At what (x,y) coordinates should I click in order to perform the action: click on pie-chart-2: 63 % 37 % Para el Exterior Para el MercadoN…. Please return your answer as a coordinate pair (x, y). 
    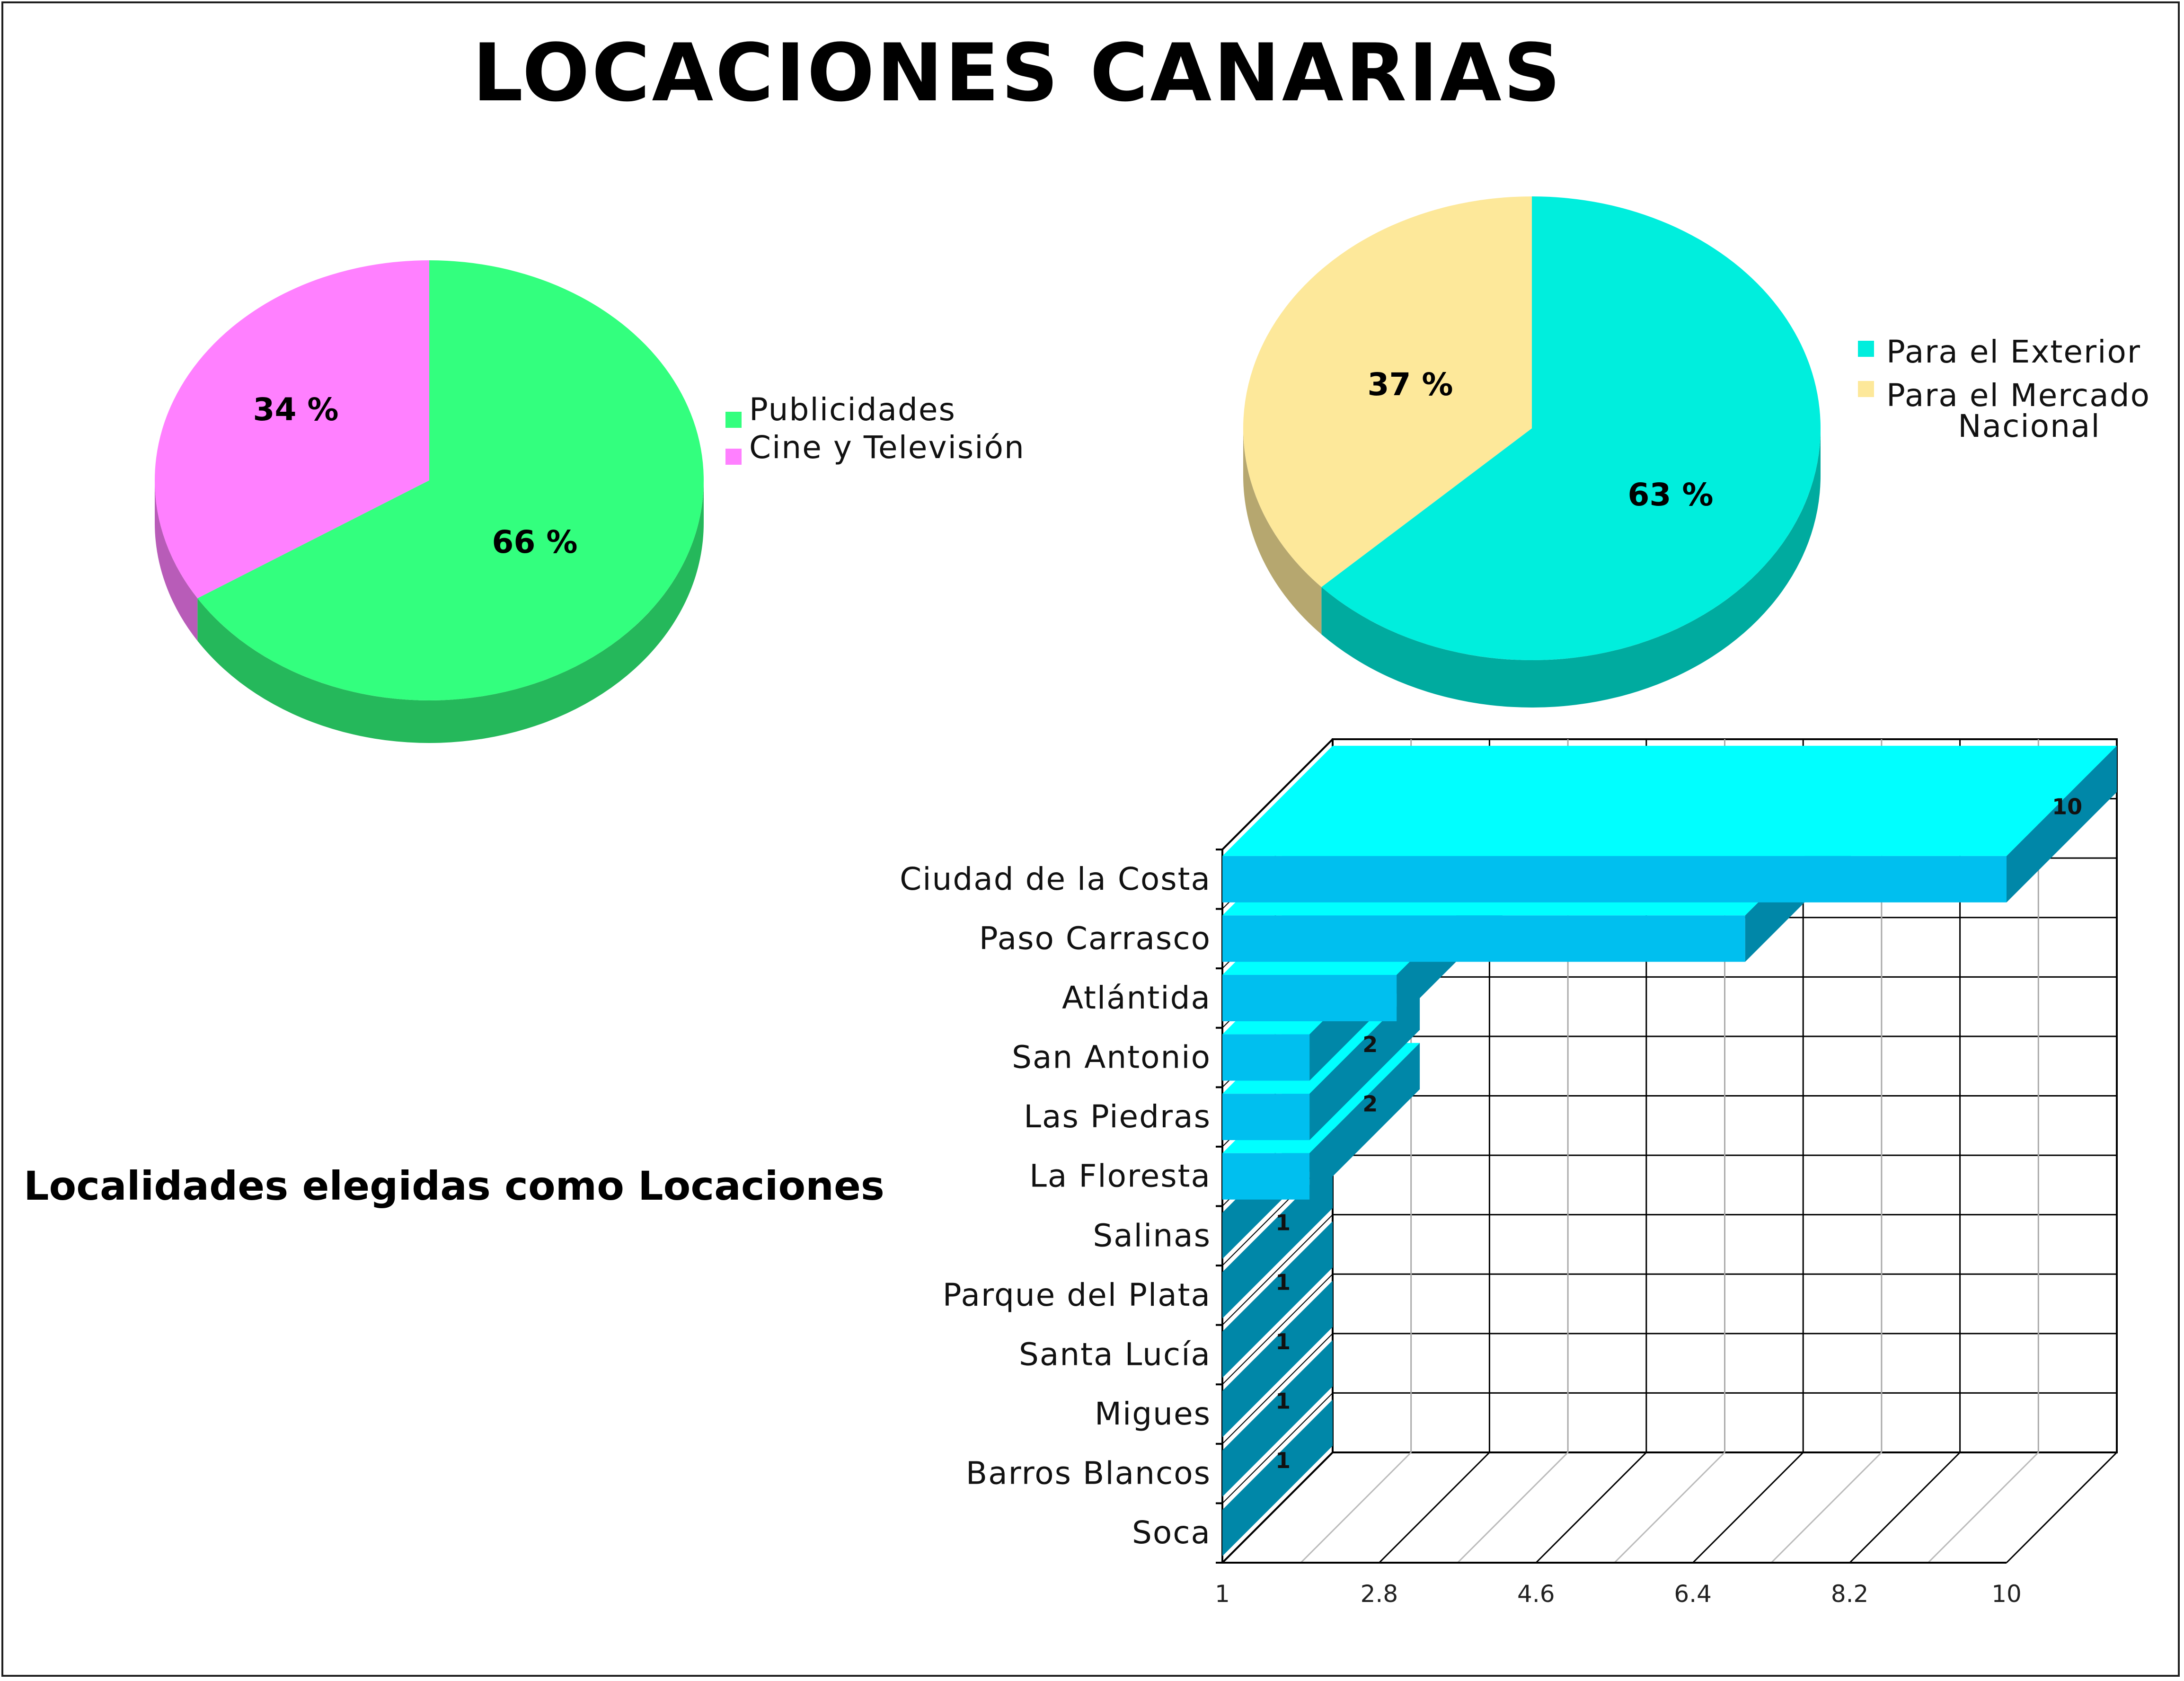
    Looking at the image, I should click on (1696, 452).